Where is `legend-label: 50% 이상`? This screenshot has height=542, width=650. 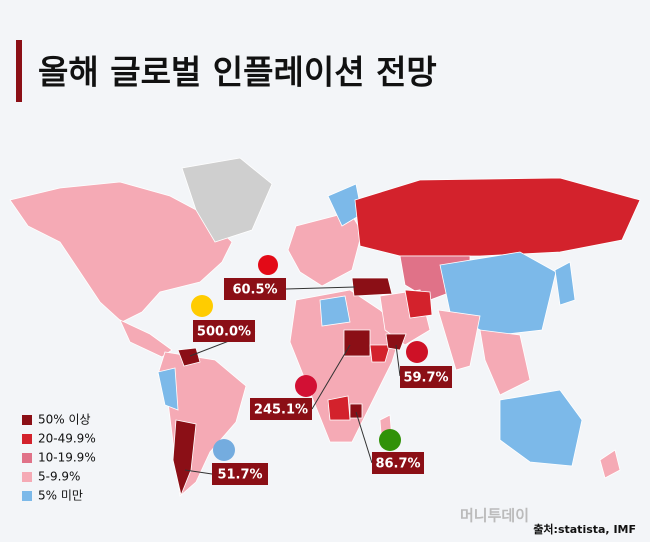
legend-label: 50% 이상 is located at coordinates (64, 420).